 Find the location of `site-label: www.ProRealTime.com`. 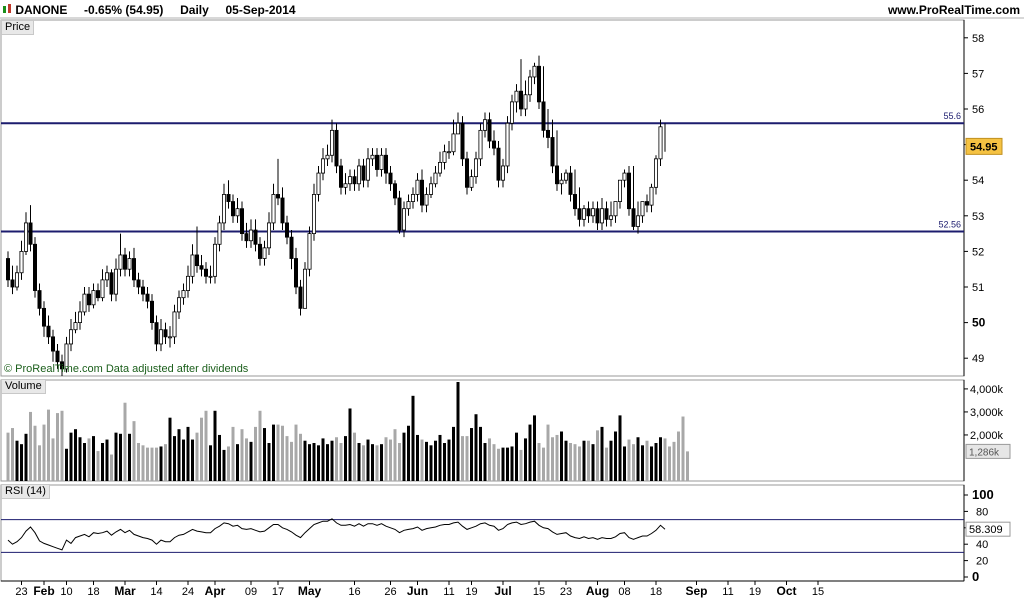

site-label: www.ProRealTime.com is located at coordinates (953, 10).